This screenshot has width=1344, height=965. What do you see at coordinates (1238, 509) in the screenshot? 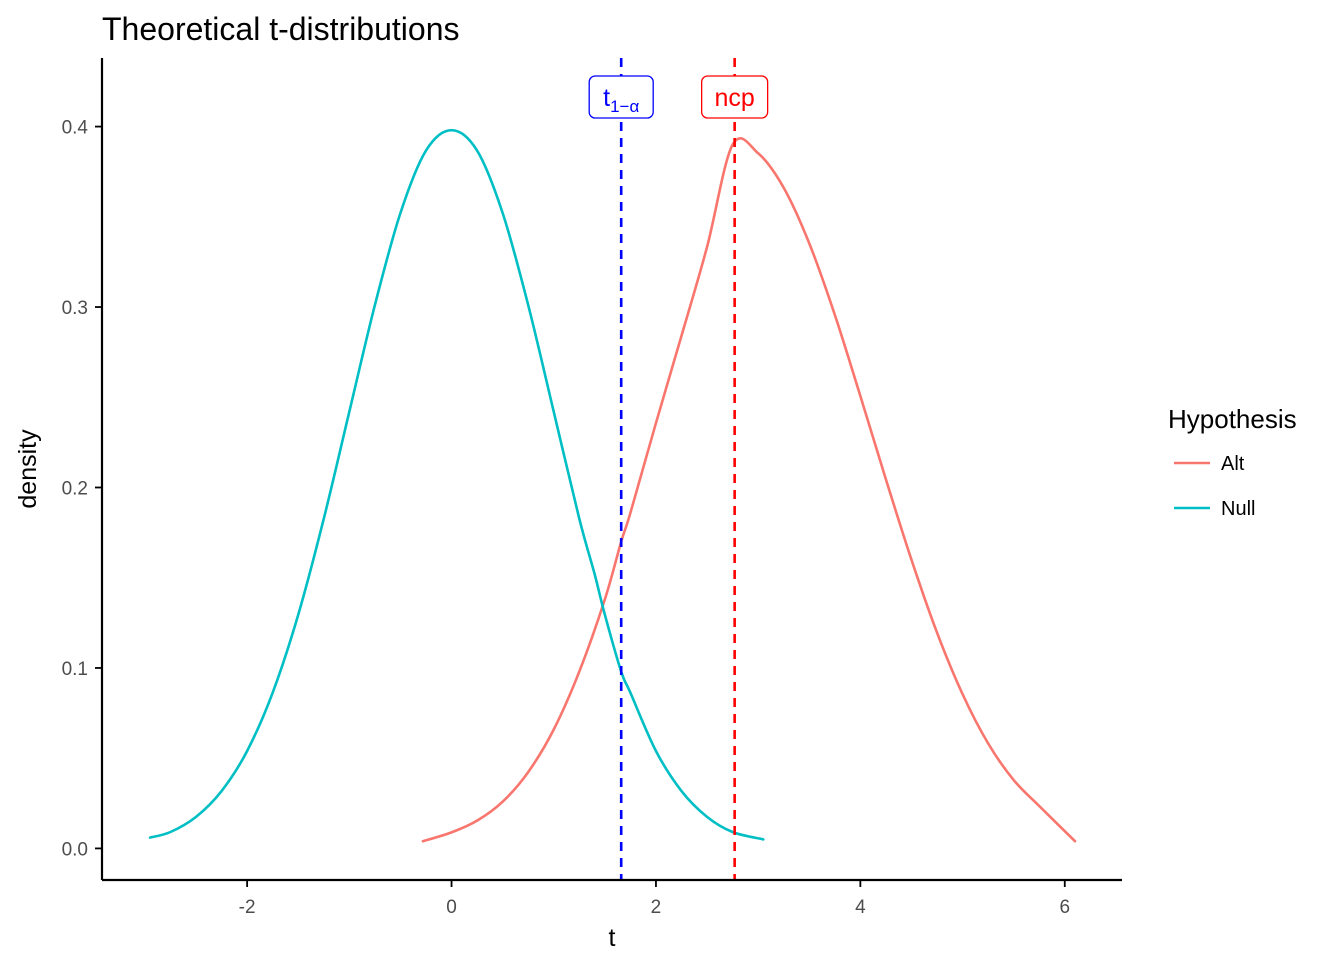
I see `legend-label-null: Null` at bounding box center [1238, 509].